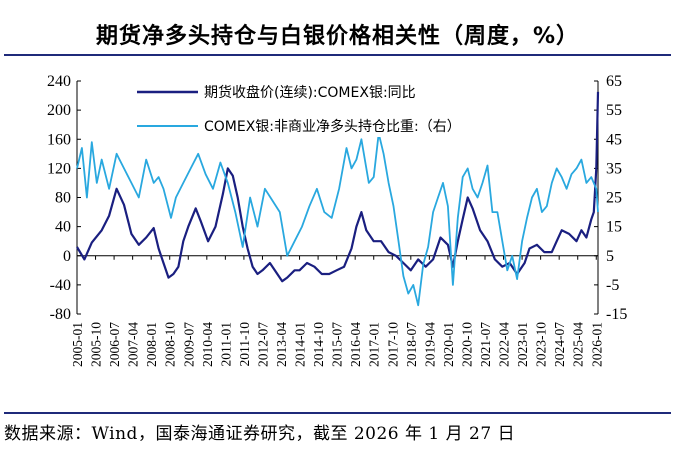 This screenshot has width=675, height=453. What do you see at coordinates (63, 227) in the screenshot?
I see `left-tick-label: 40` at bounding box center [63, 227].